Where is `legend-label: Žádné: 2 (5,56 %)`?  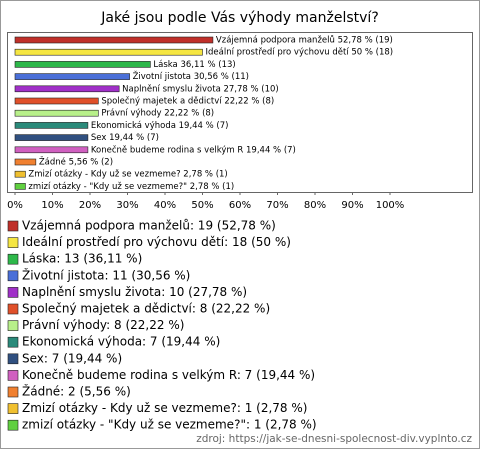 legend-label: Žádné: 2 (5,56 %) is located at coordinates (76, 391).